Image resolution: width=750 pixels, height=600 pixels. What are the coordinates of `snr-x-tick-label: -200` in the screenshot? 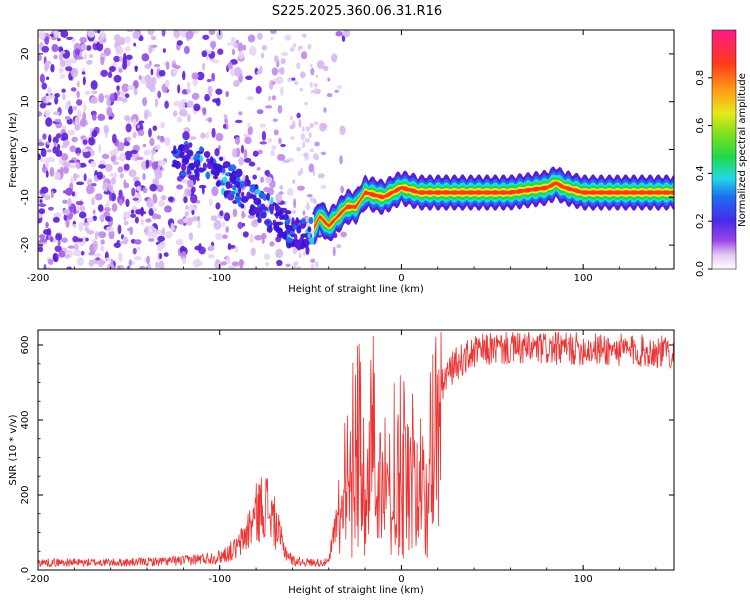 It's located at (38, 579).